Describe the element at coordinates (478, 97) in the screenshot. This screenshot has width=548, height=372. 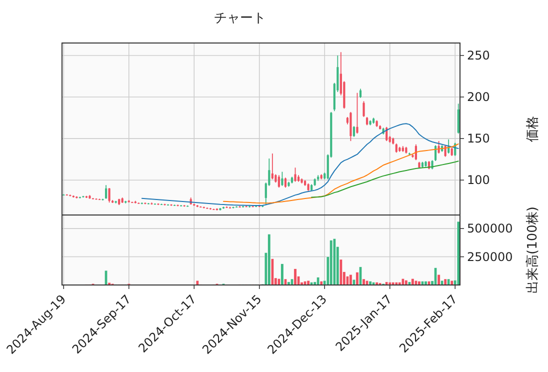
I see `y-tick-label: 200` at that location.